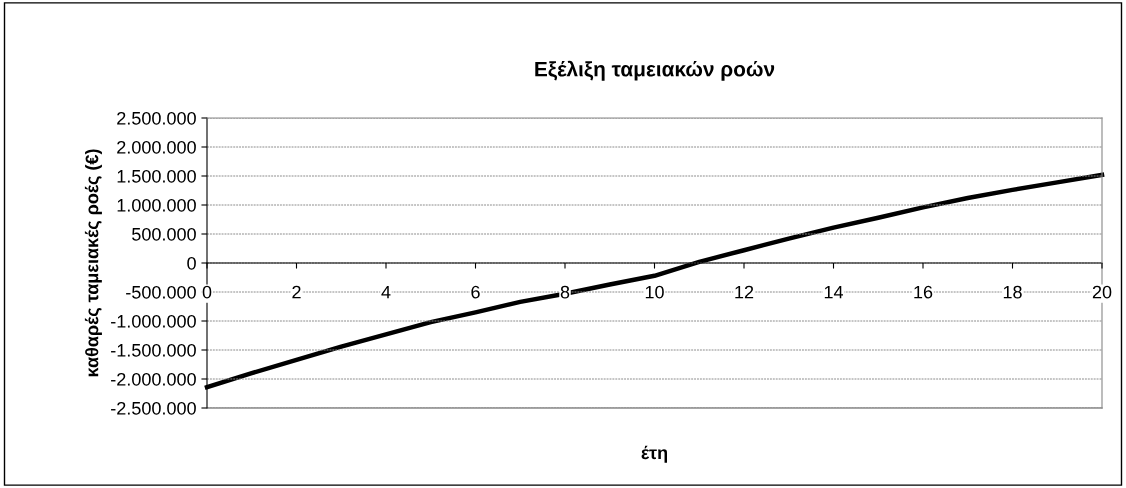 The height and width of the screenshot is (488, 1126). I want to click on x-tick-label: 18, so click(1012, 292).